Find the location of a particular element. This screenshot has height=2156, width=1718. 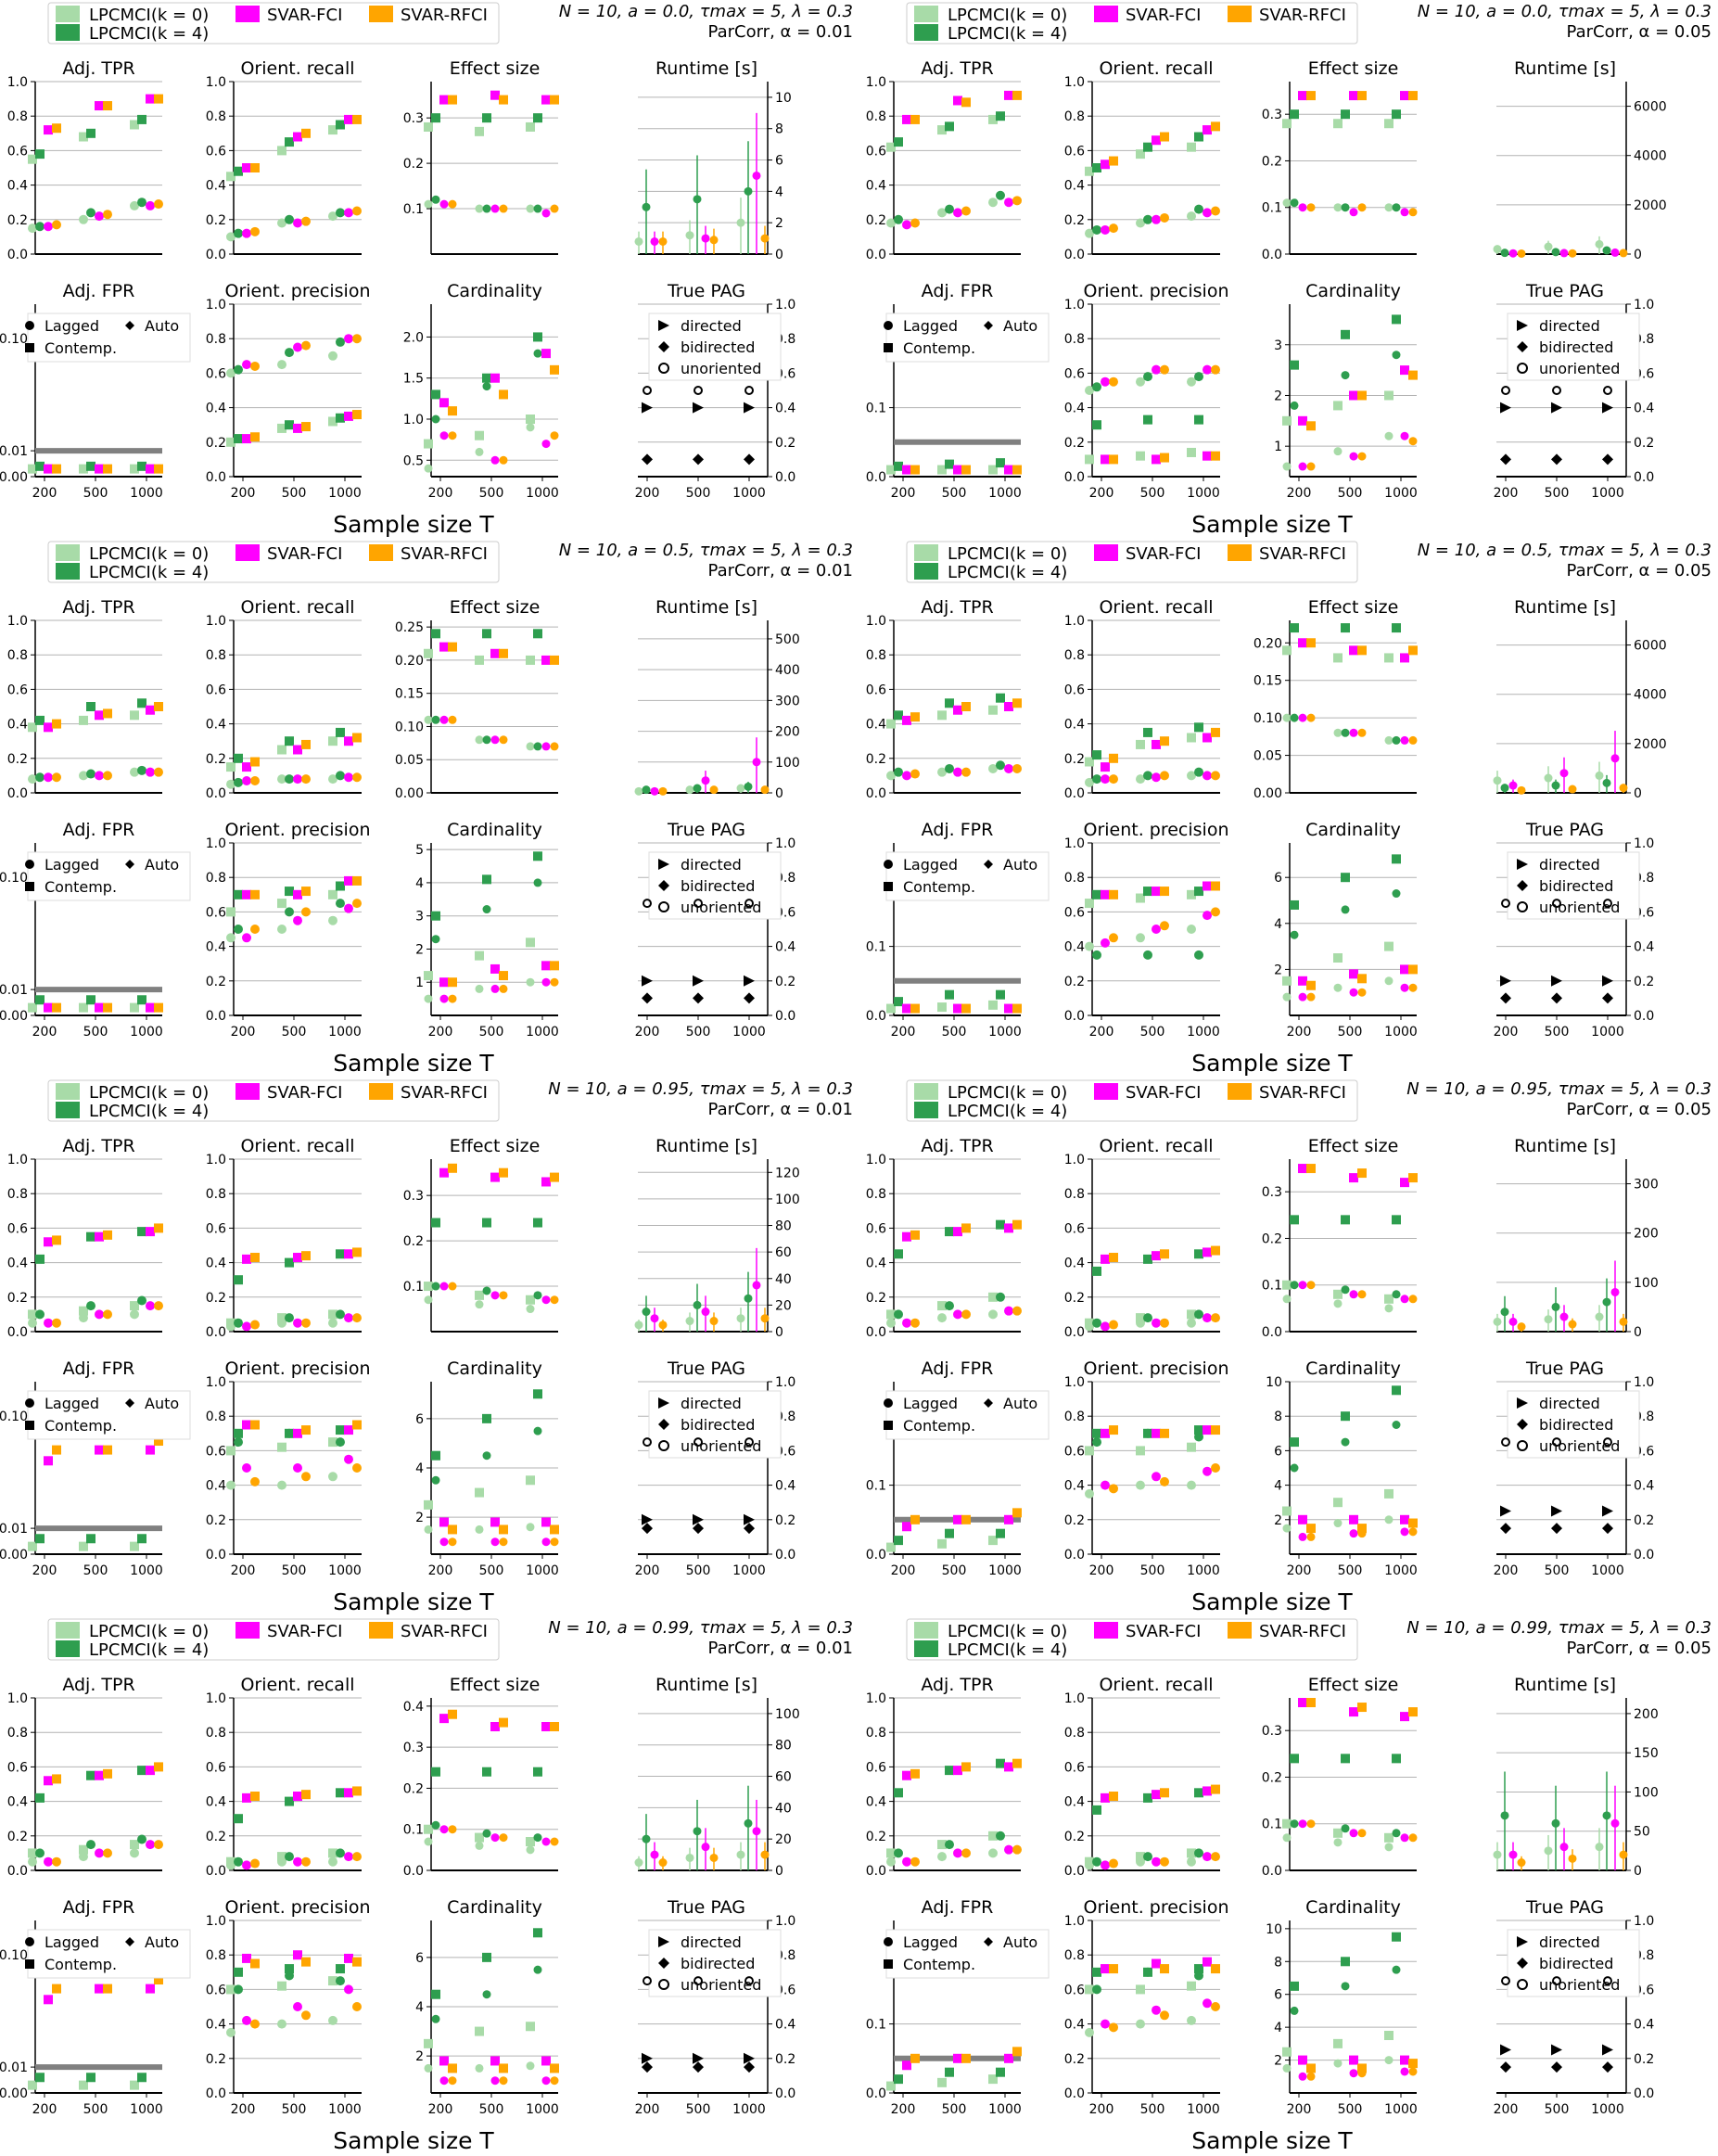

mark-precision-lpcmci0-contemp is located at coordinates (281, 365).